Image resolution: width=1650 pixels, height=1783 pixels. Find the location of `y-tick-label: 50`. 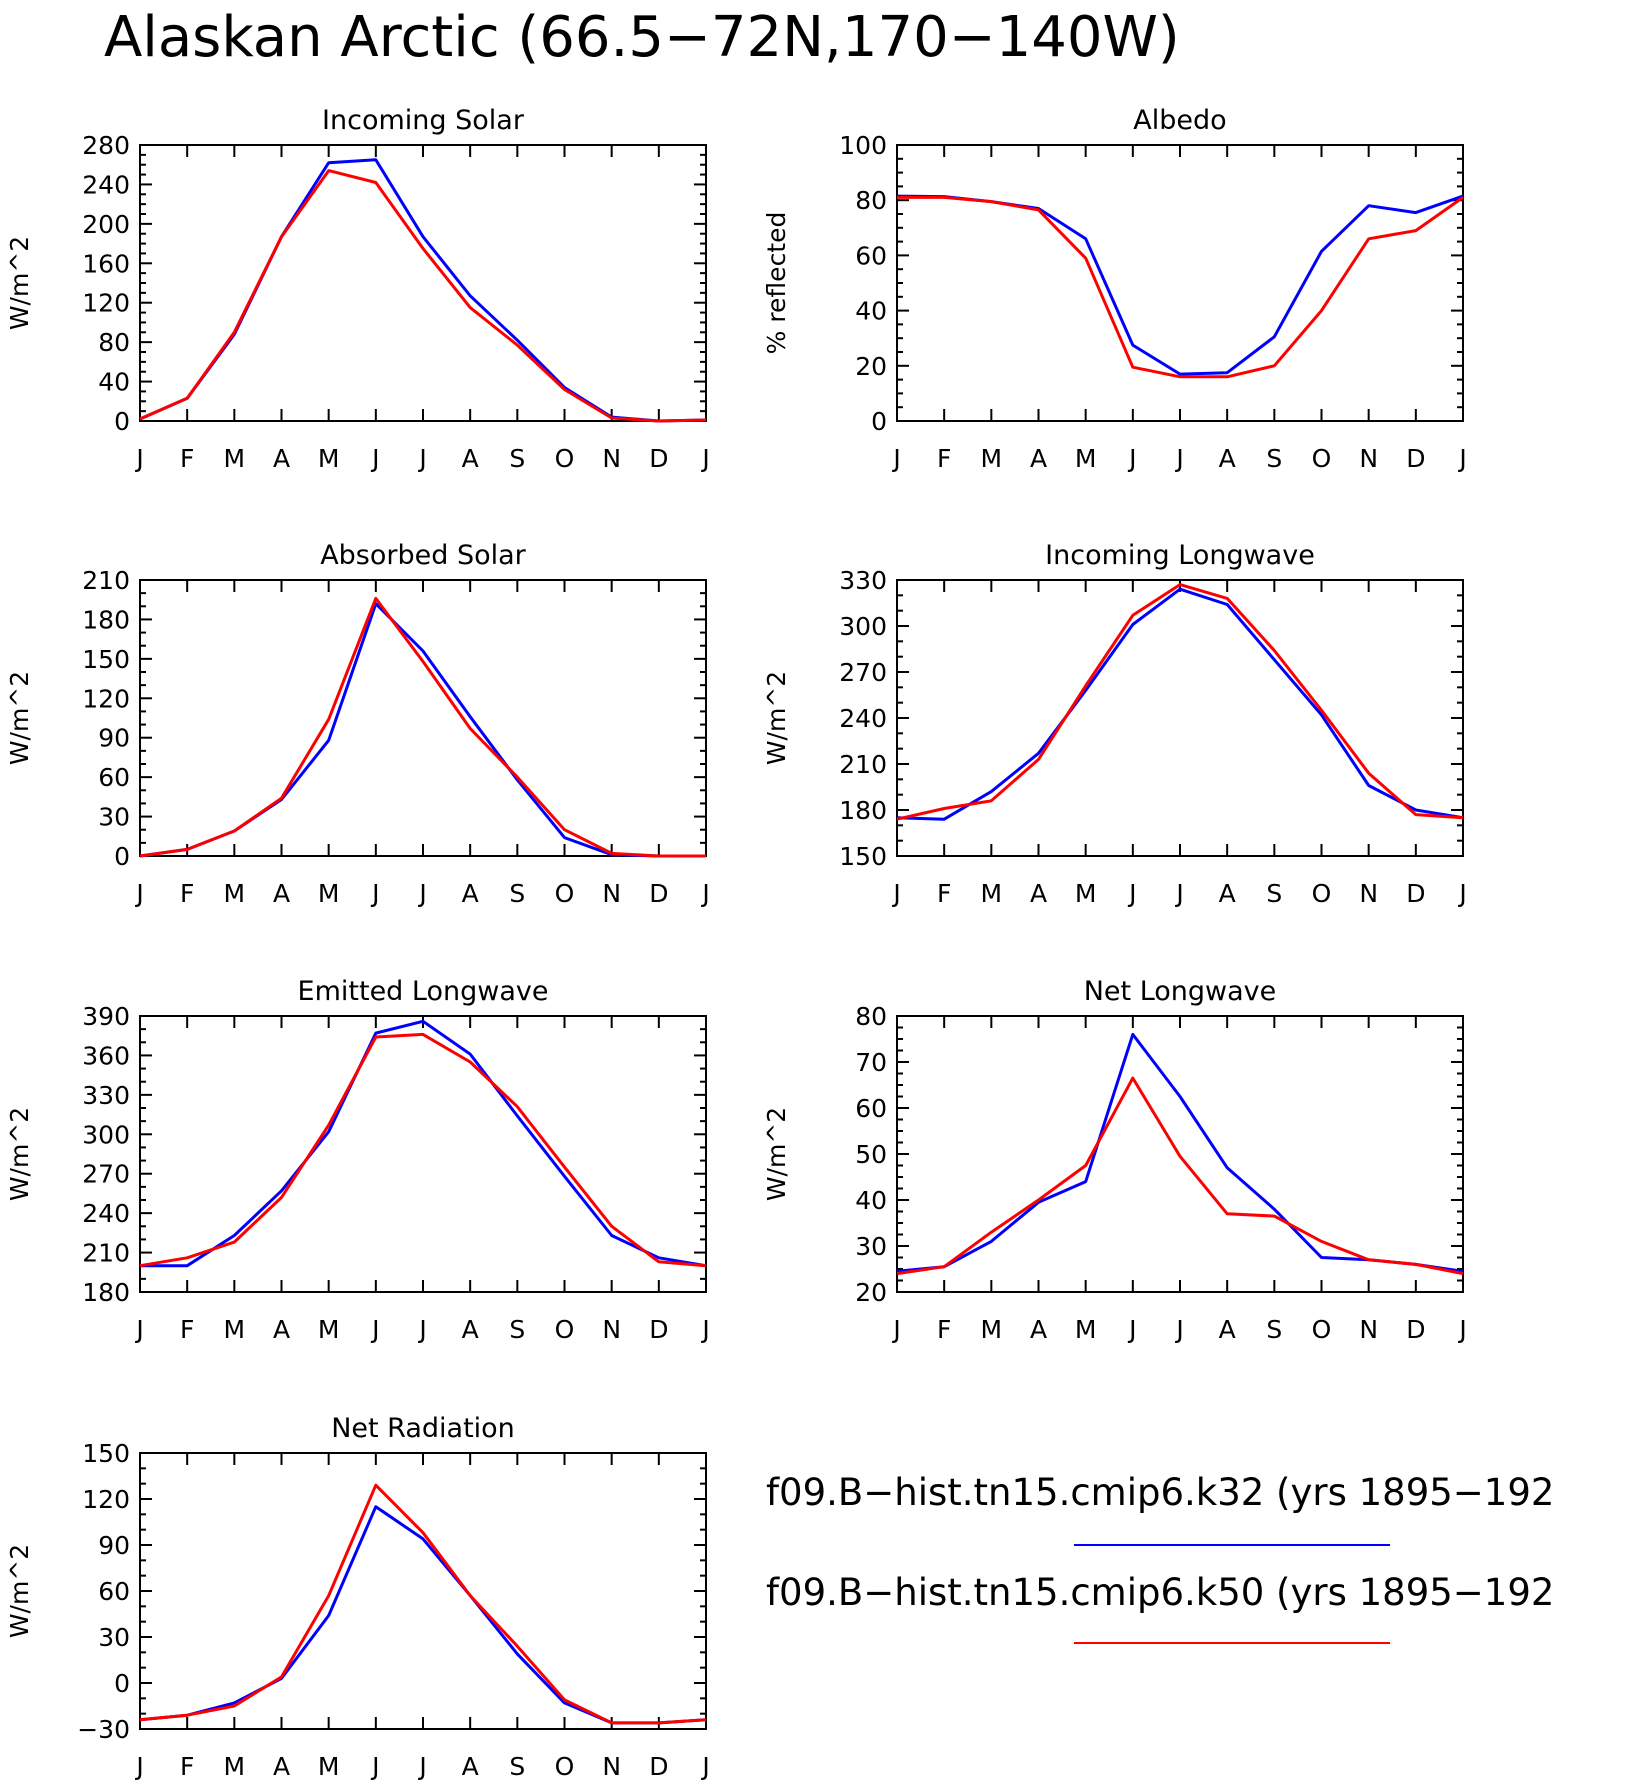

y-tick-label: 50 is located at coordinates (871, 1154).